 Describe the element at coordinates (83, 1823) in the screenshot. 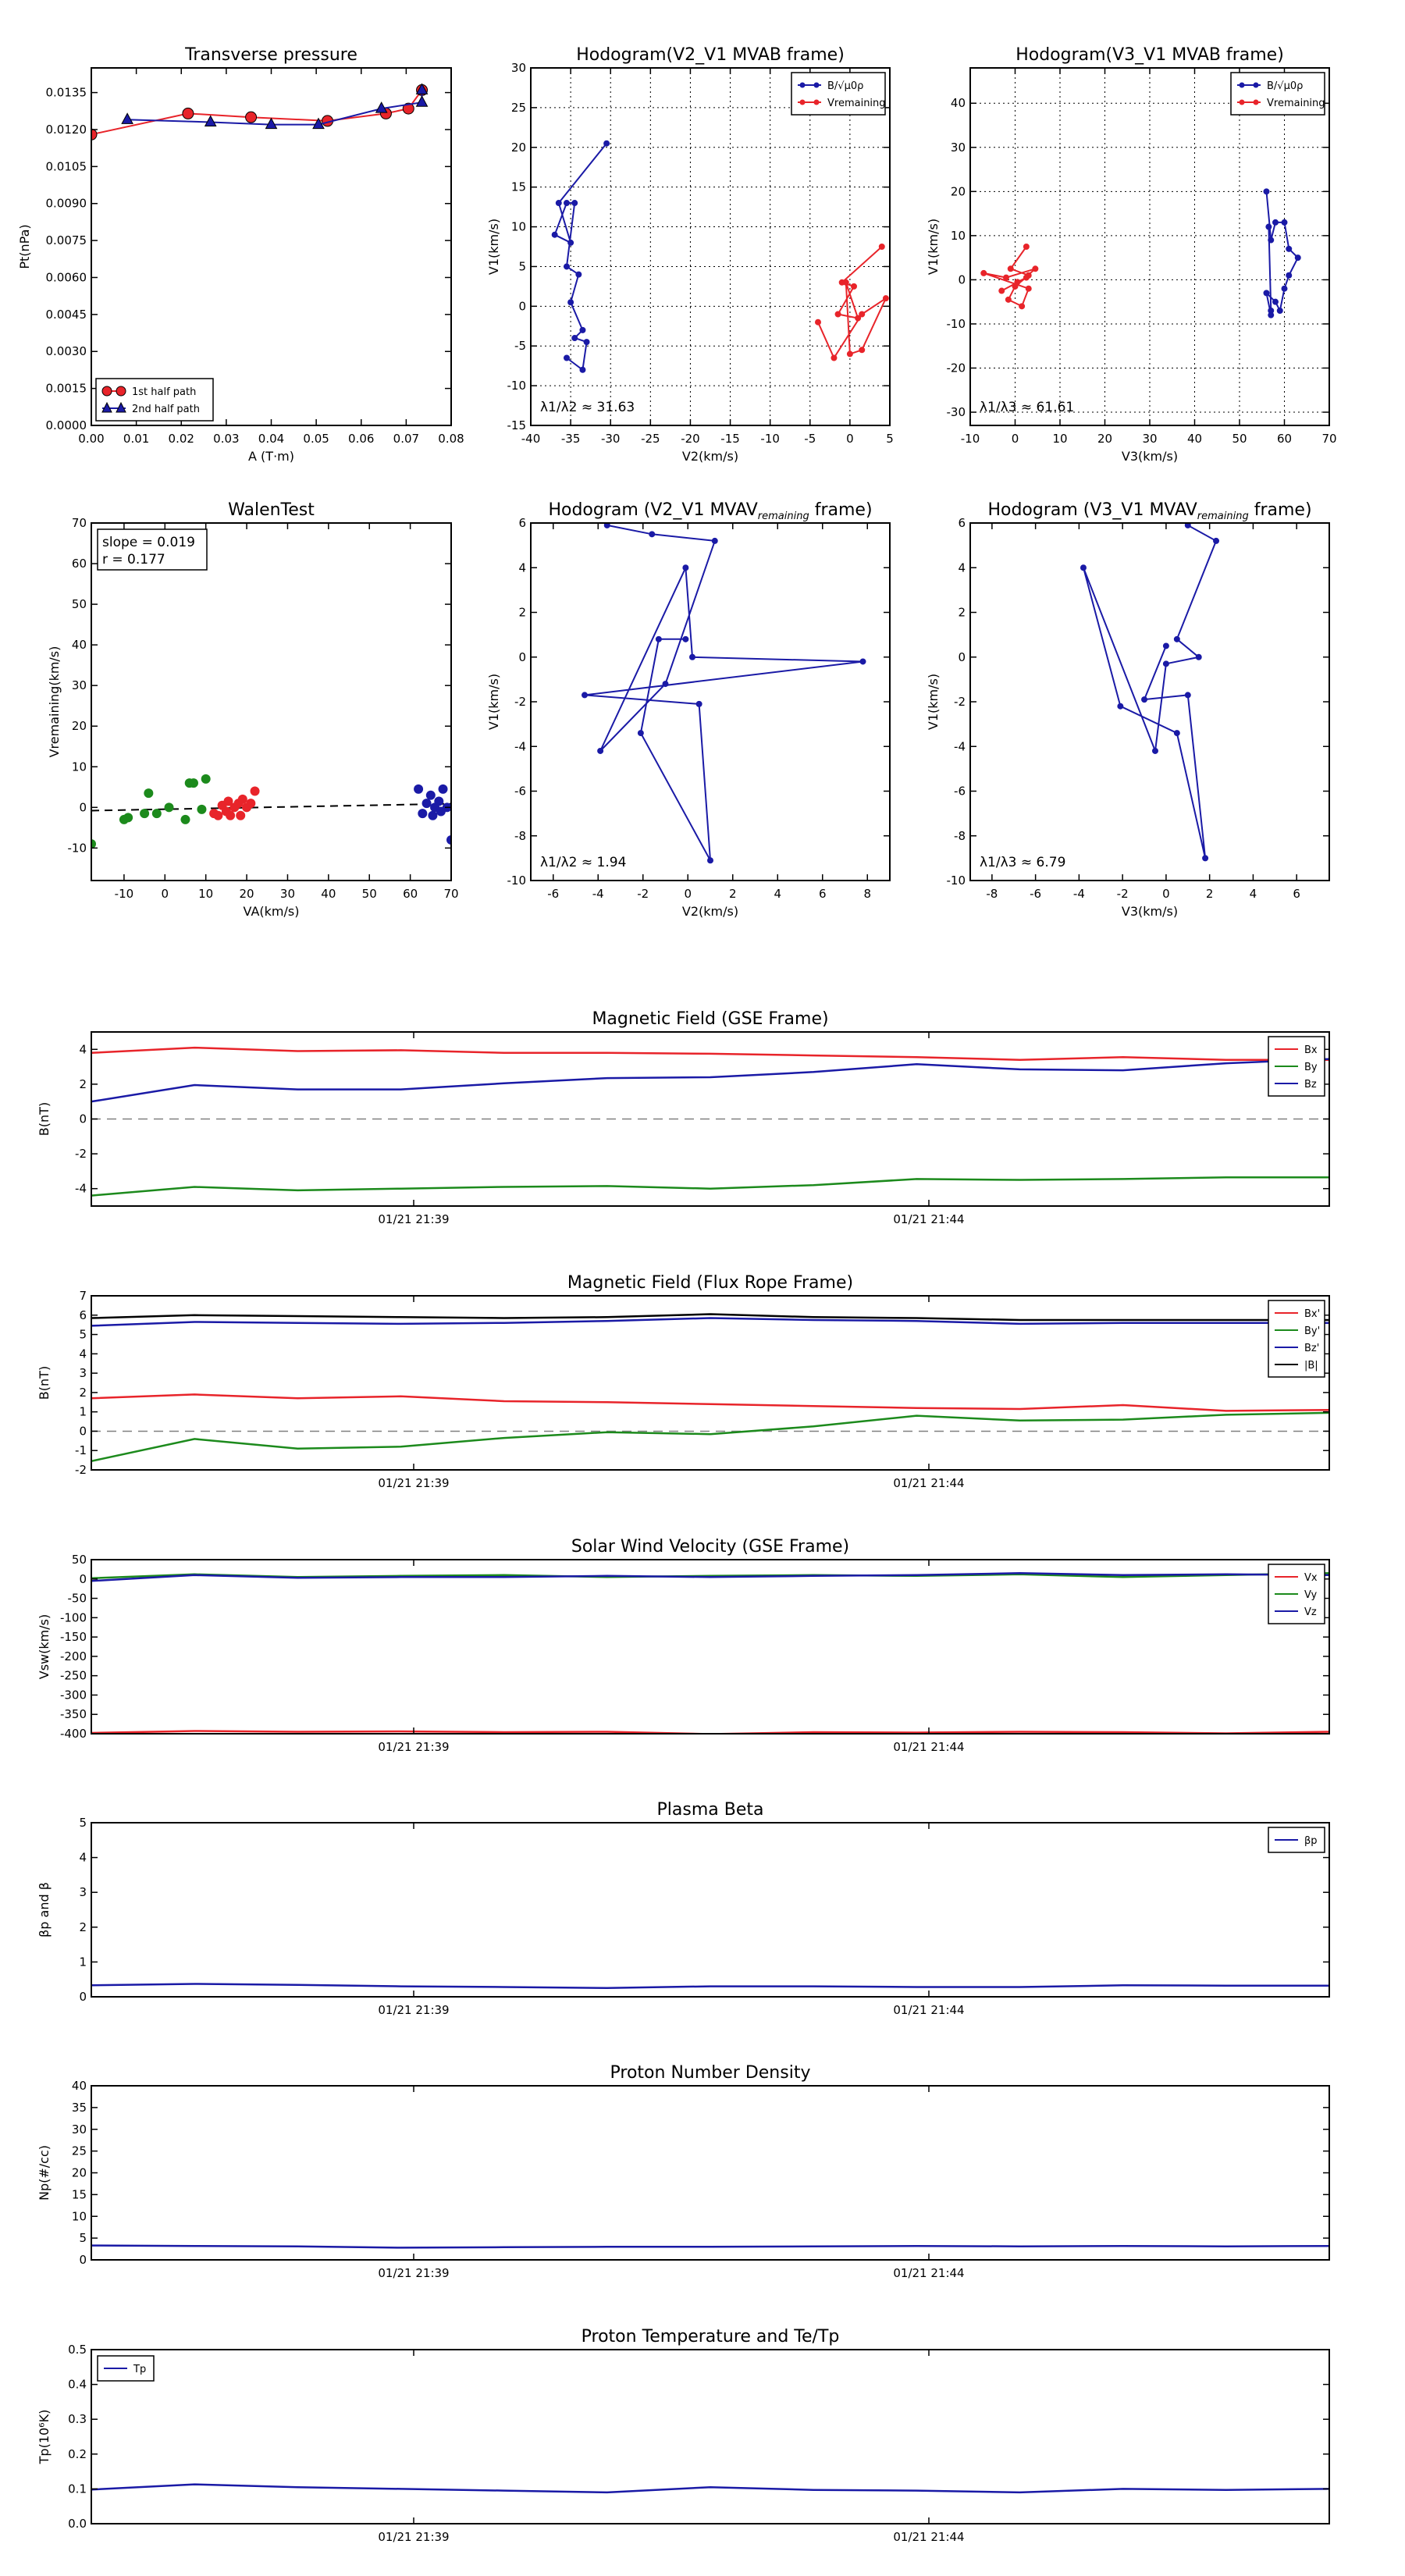

I see `y-tick-label: 5` at that location.